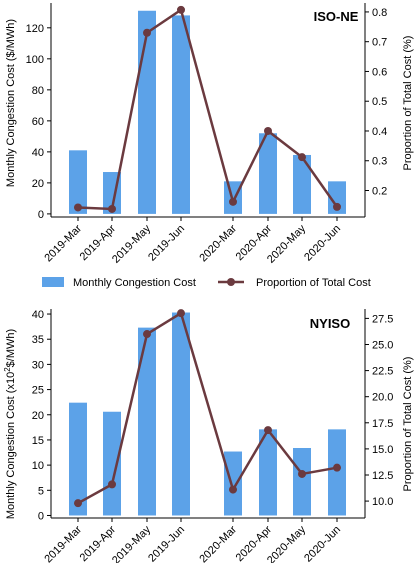 This screenshot has width=416, height=563. What do you see at coordinates (11, 445) in the screenshot?
I see `left-axis-title-start: Monthly Congestion Cost (x10` at bounding box center [11, 445].